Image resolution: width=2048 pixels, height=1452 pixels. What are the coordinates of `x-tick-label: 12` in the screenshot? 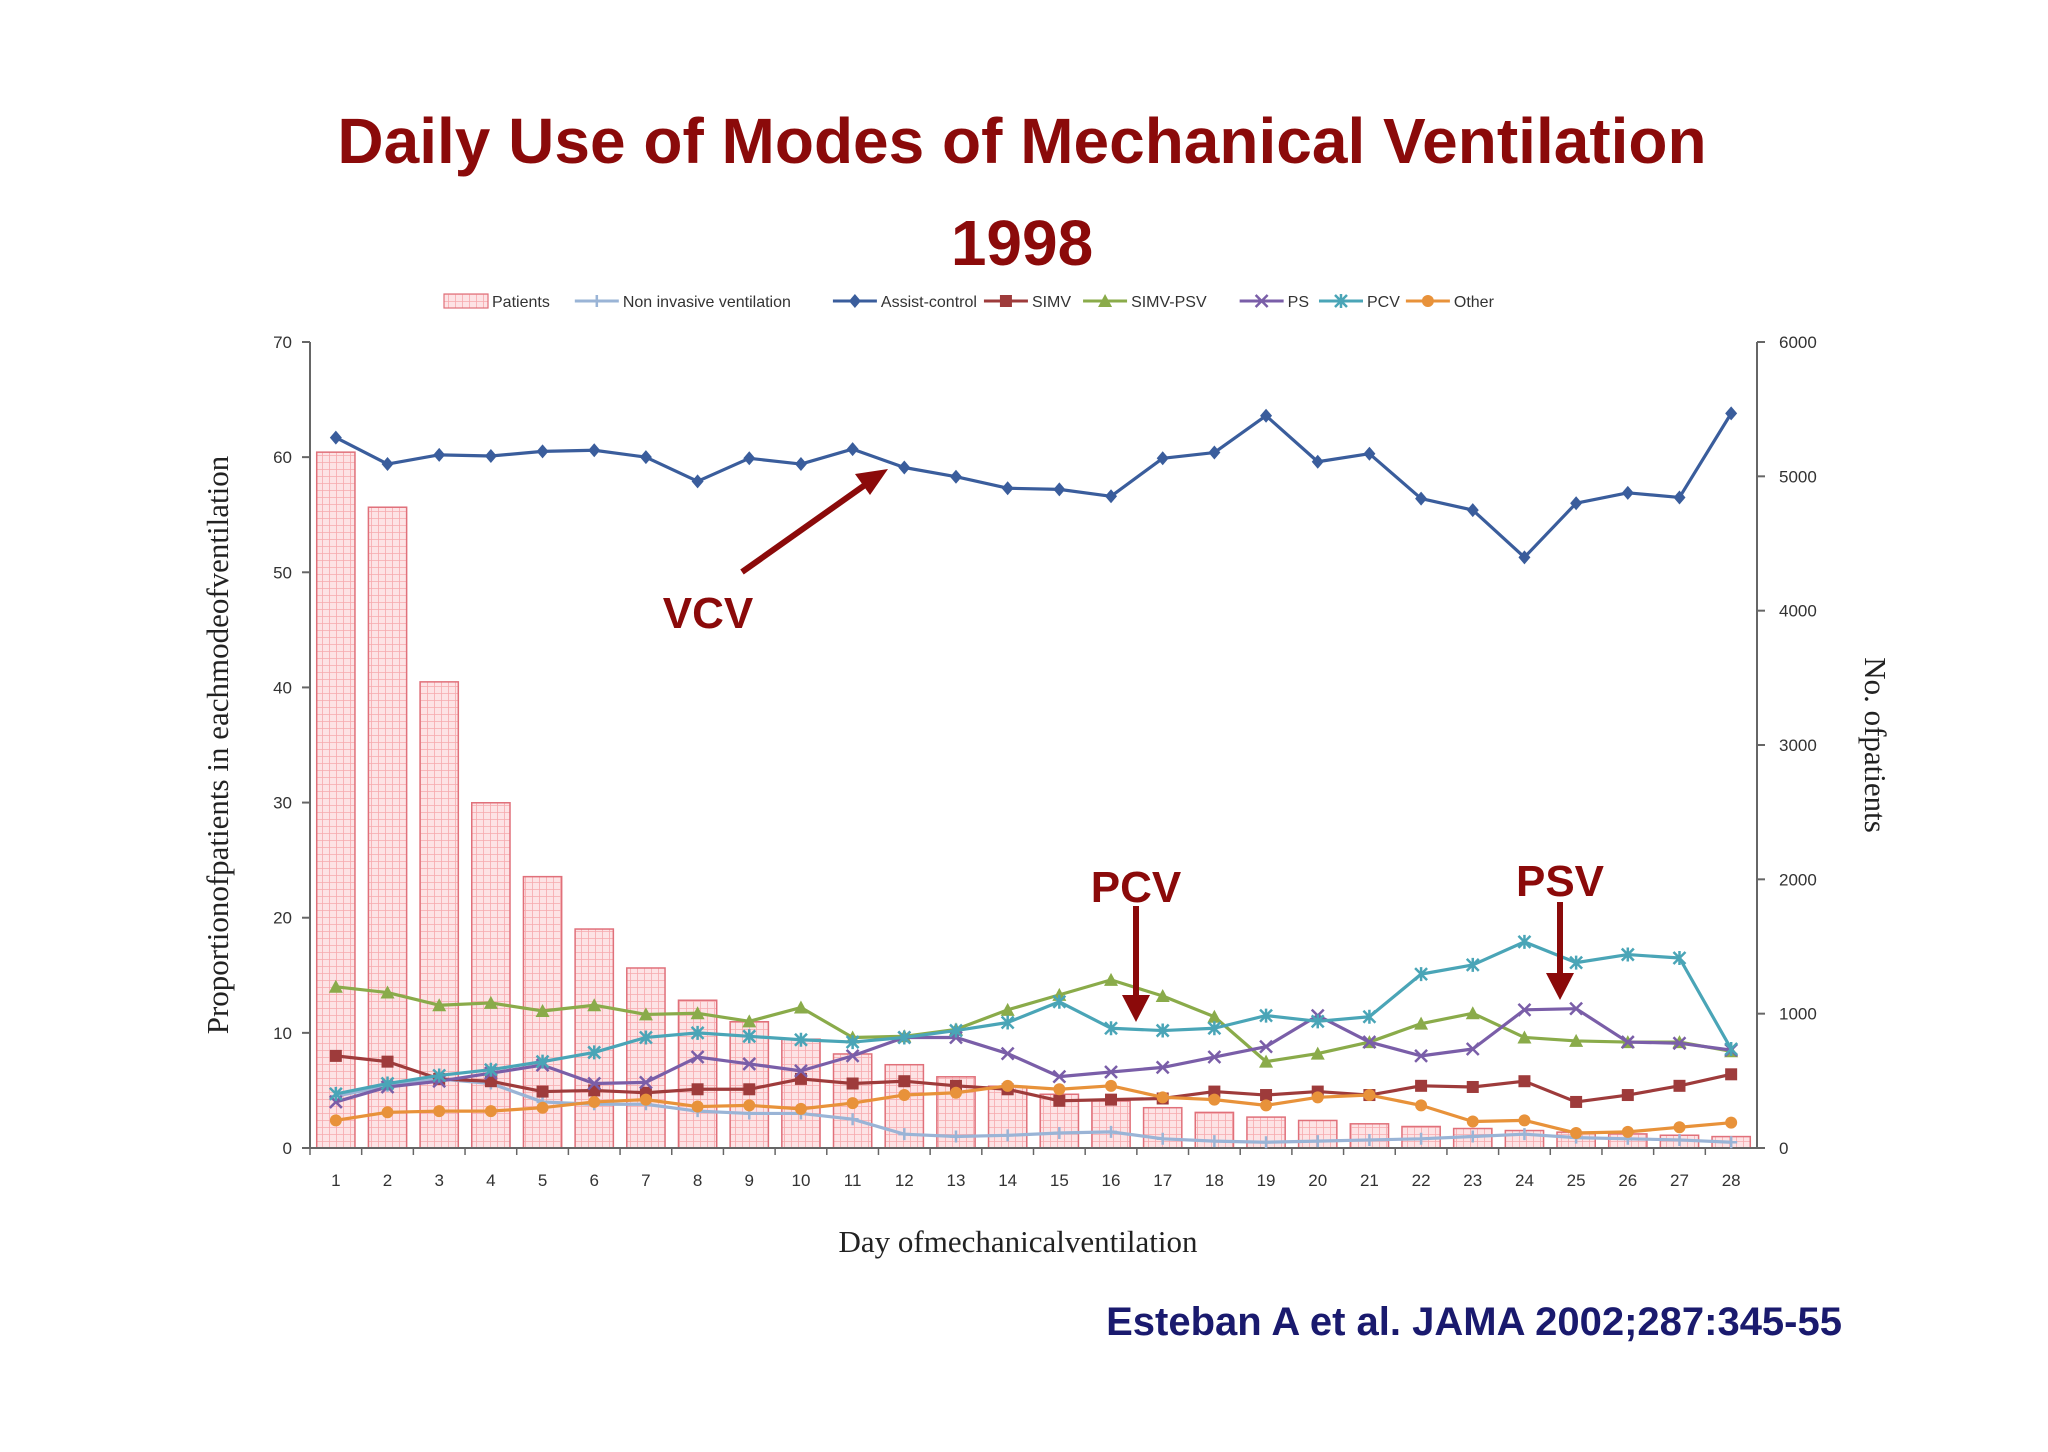 It's located at (904, 1180).